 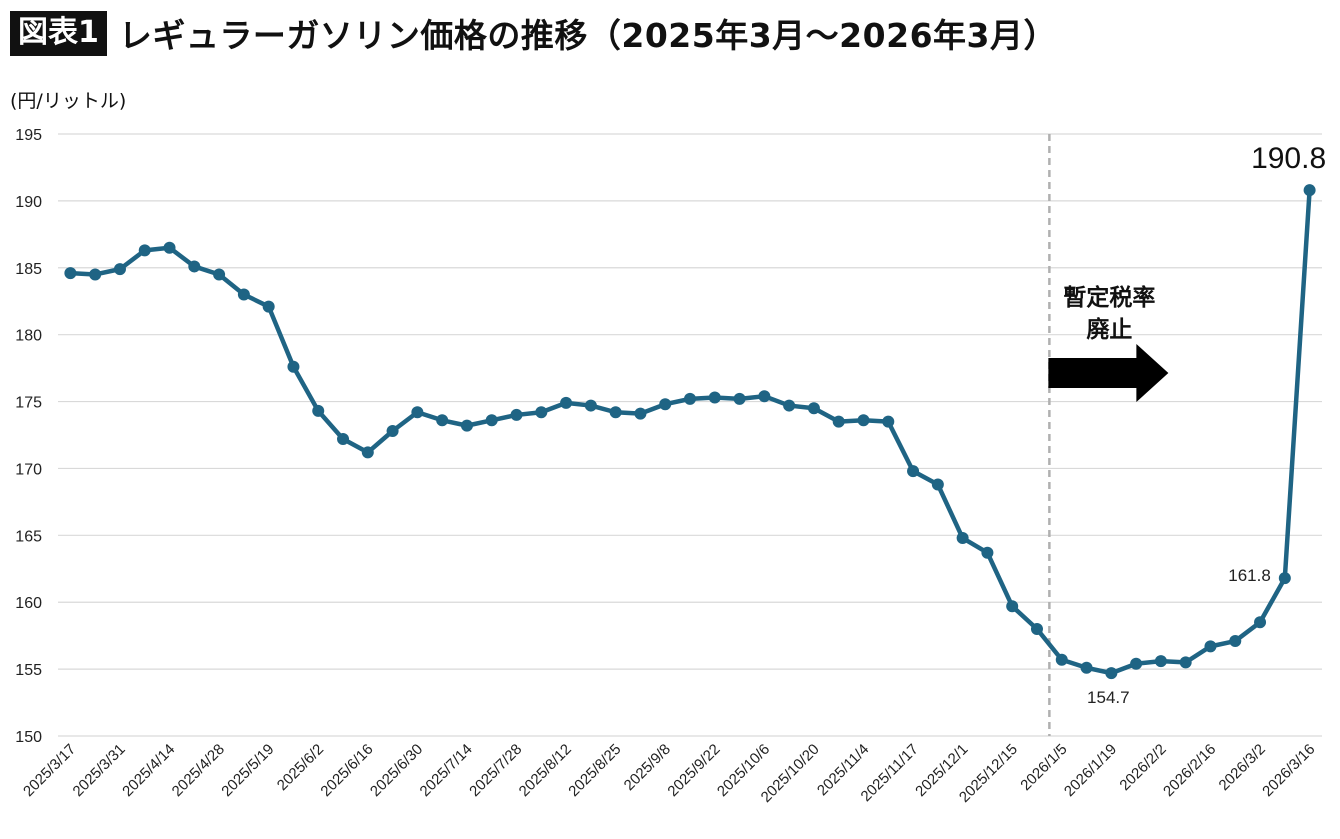 I want to click on x-tick-label: 2025/8/25, so click(x=594, y=770).